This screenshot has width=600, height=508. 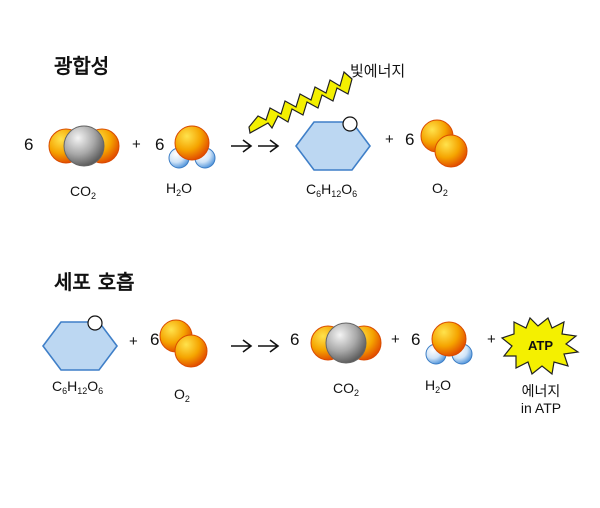 What do you see at coordinates (444, 143) in the screenshot?
I see `o2-molecule-photosynthesis` at bounding box center [444, 143].